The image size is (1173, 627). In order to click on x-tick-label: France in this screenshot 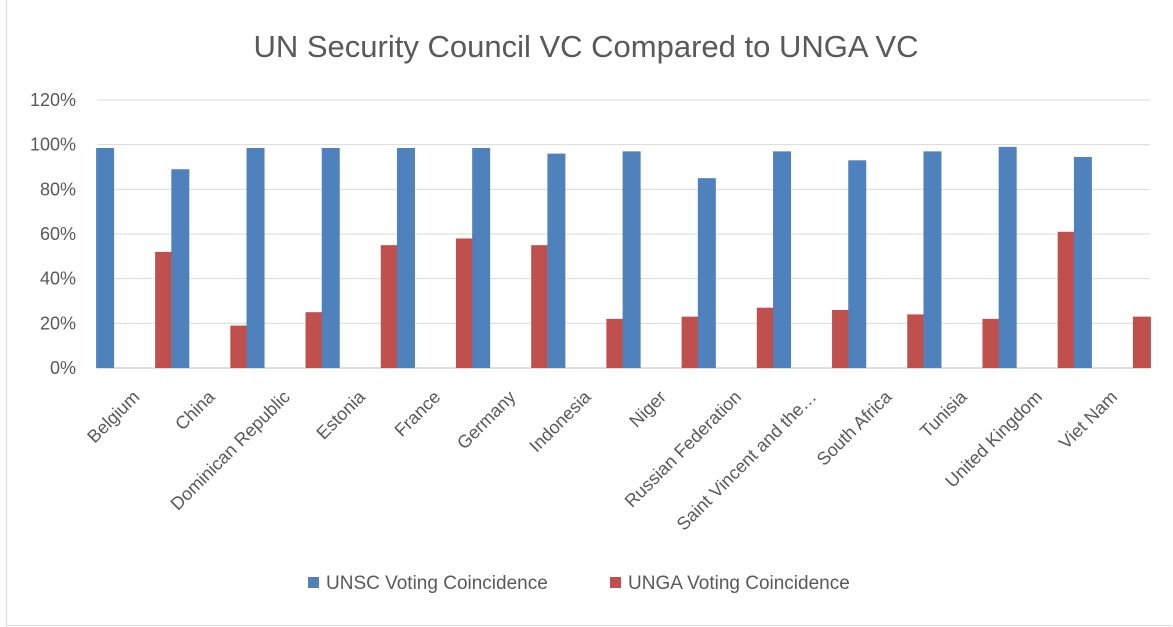, I will do `click(418, 414)`.